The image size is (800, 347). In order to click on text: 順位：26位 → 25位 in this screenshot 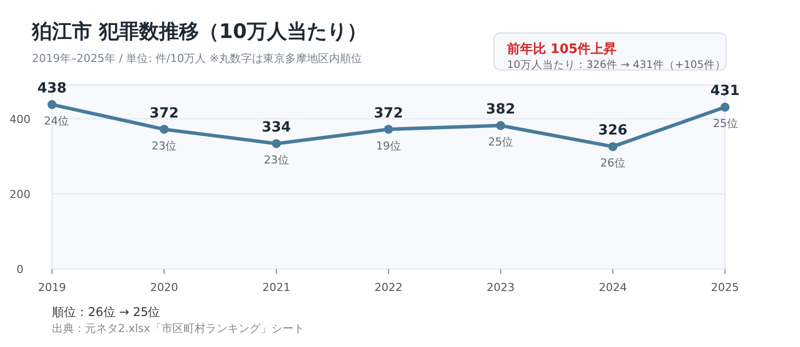, I will do `click(106, 312)`.